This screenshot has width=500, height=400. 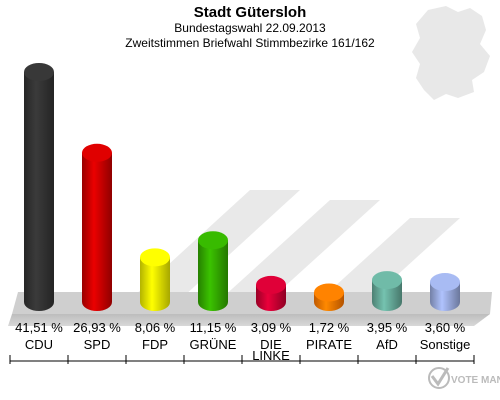 I want to click on value-label-gr-ne: 11,15 %, so click(x=213, y=327).